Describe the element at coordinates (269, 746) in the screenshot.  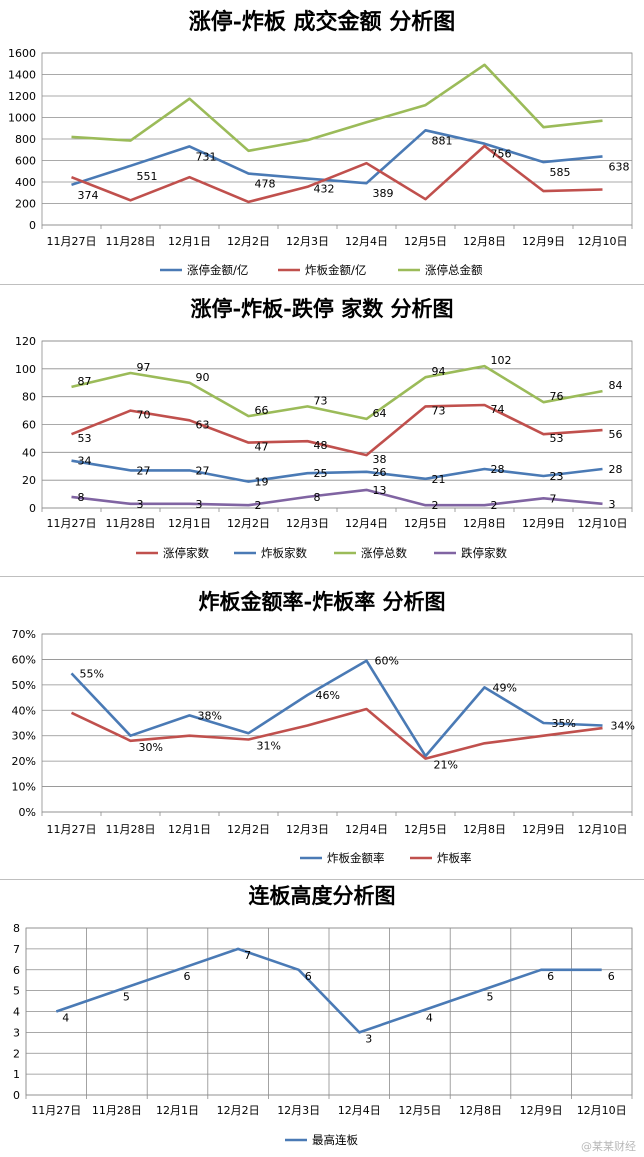
I see `data-label: 31%` at that location.